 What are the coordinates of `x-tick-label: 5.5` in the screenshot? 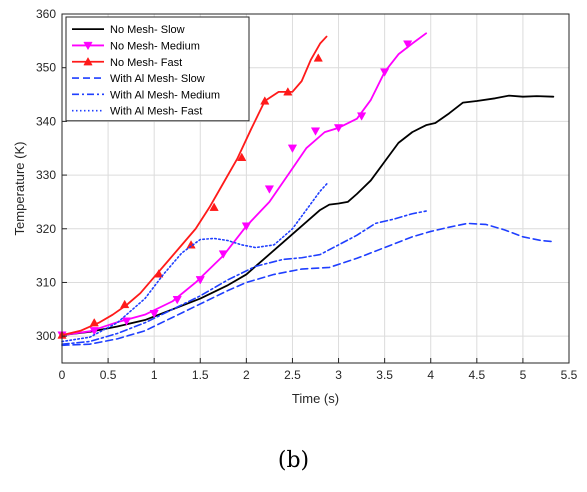 It's located at (569, 375).